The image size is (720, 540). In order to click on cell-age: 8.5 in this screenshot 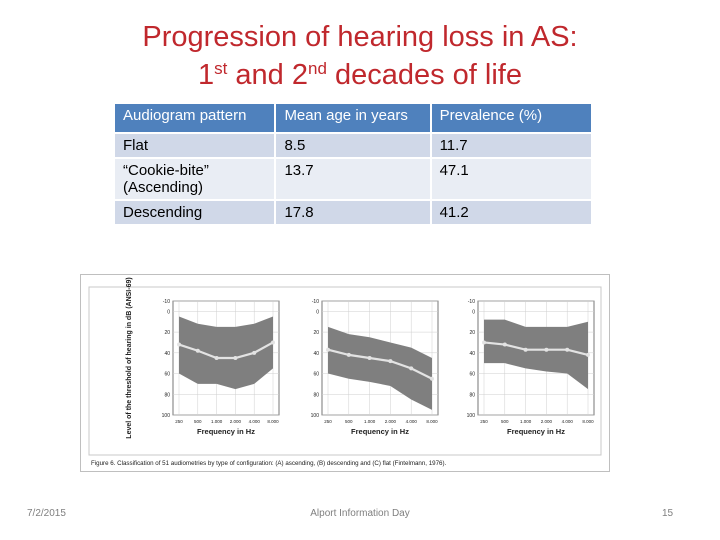, I will do `click(353, 145)`.